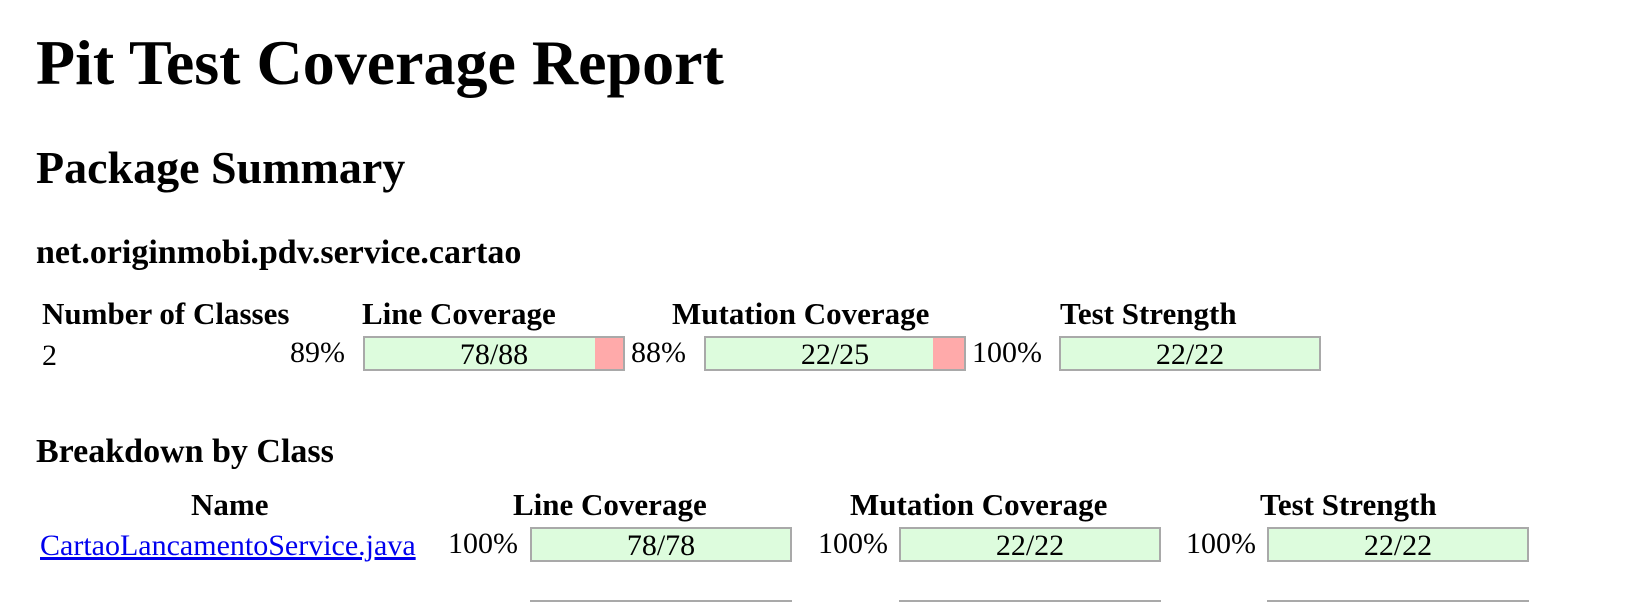  I want to click on header-test-strength: Test Strength, so click(1148, 313).